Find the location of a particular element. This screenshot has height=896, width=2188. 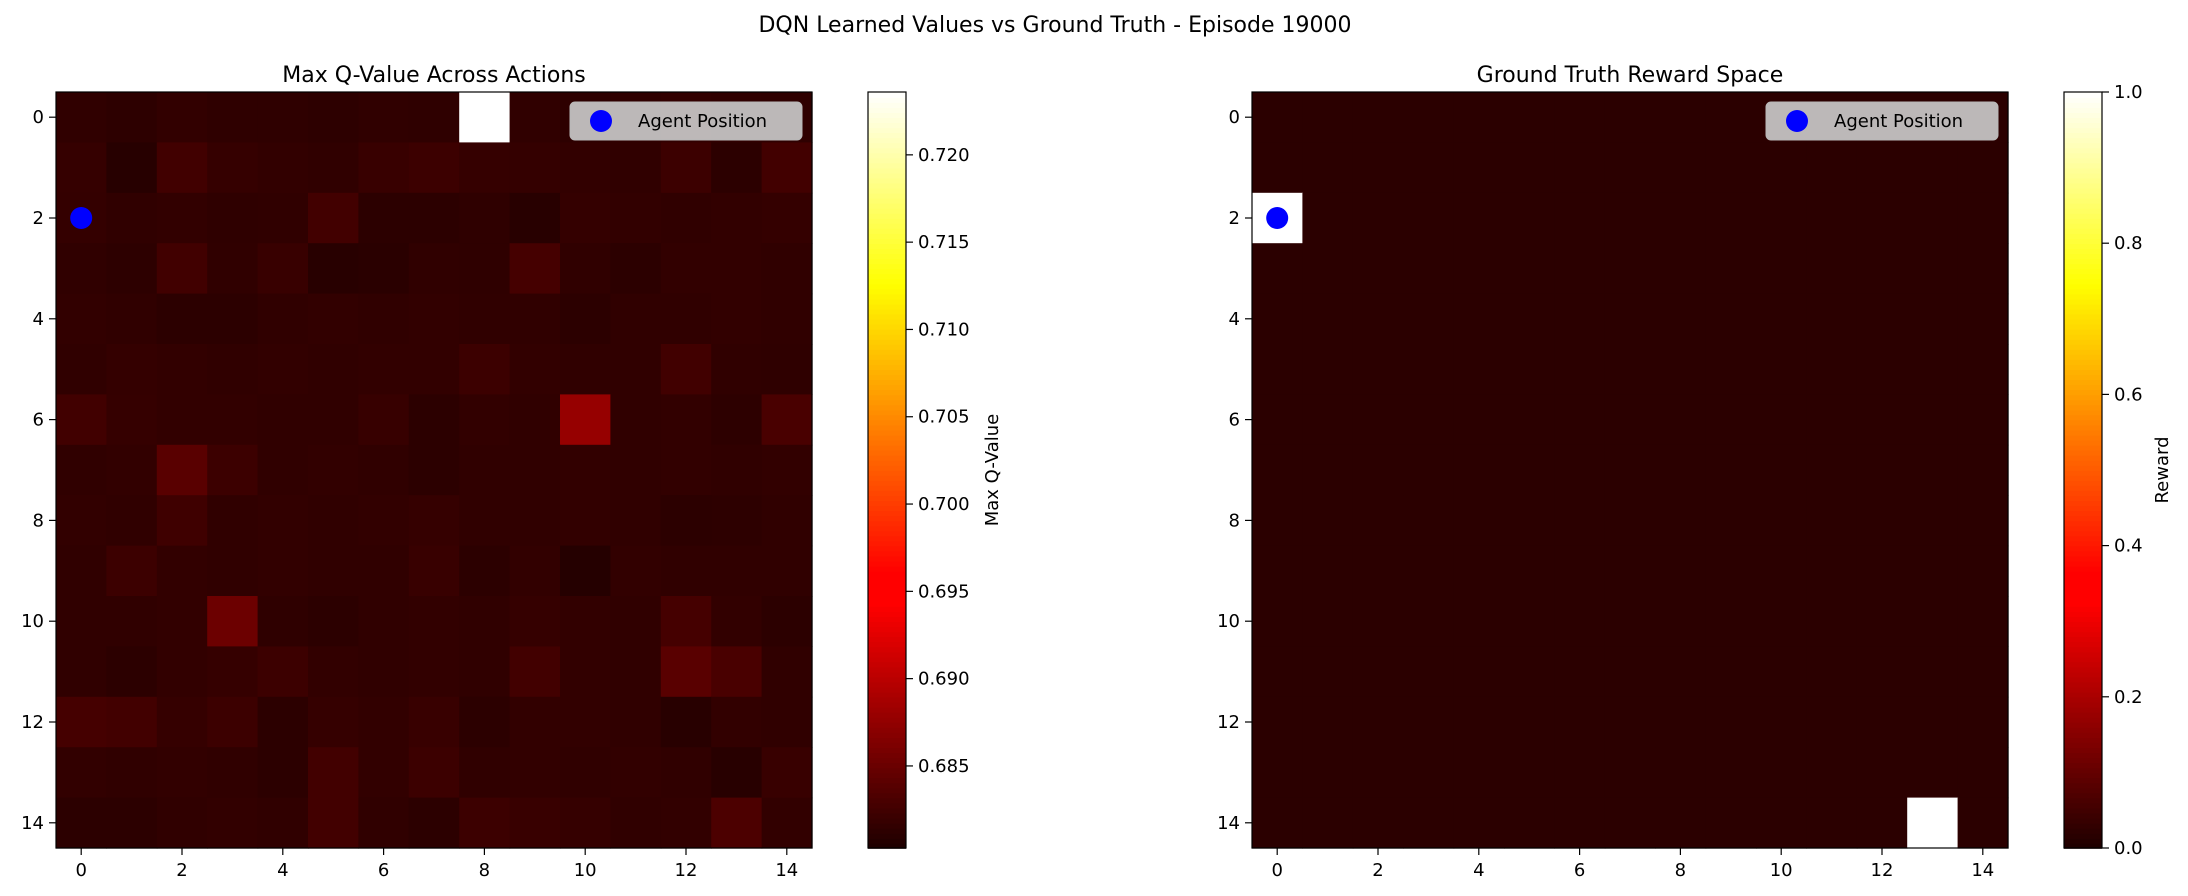

y-tick-label: 6 is located at coordinates (38, 420).